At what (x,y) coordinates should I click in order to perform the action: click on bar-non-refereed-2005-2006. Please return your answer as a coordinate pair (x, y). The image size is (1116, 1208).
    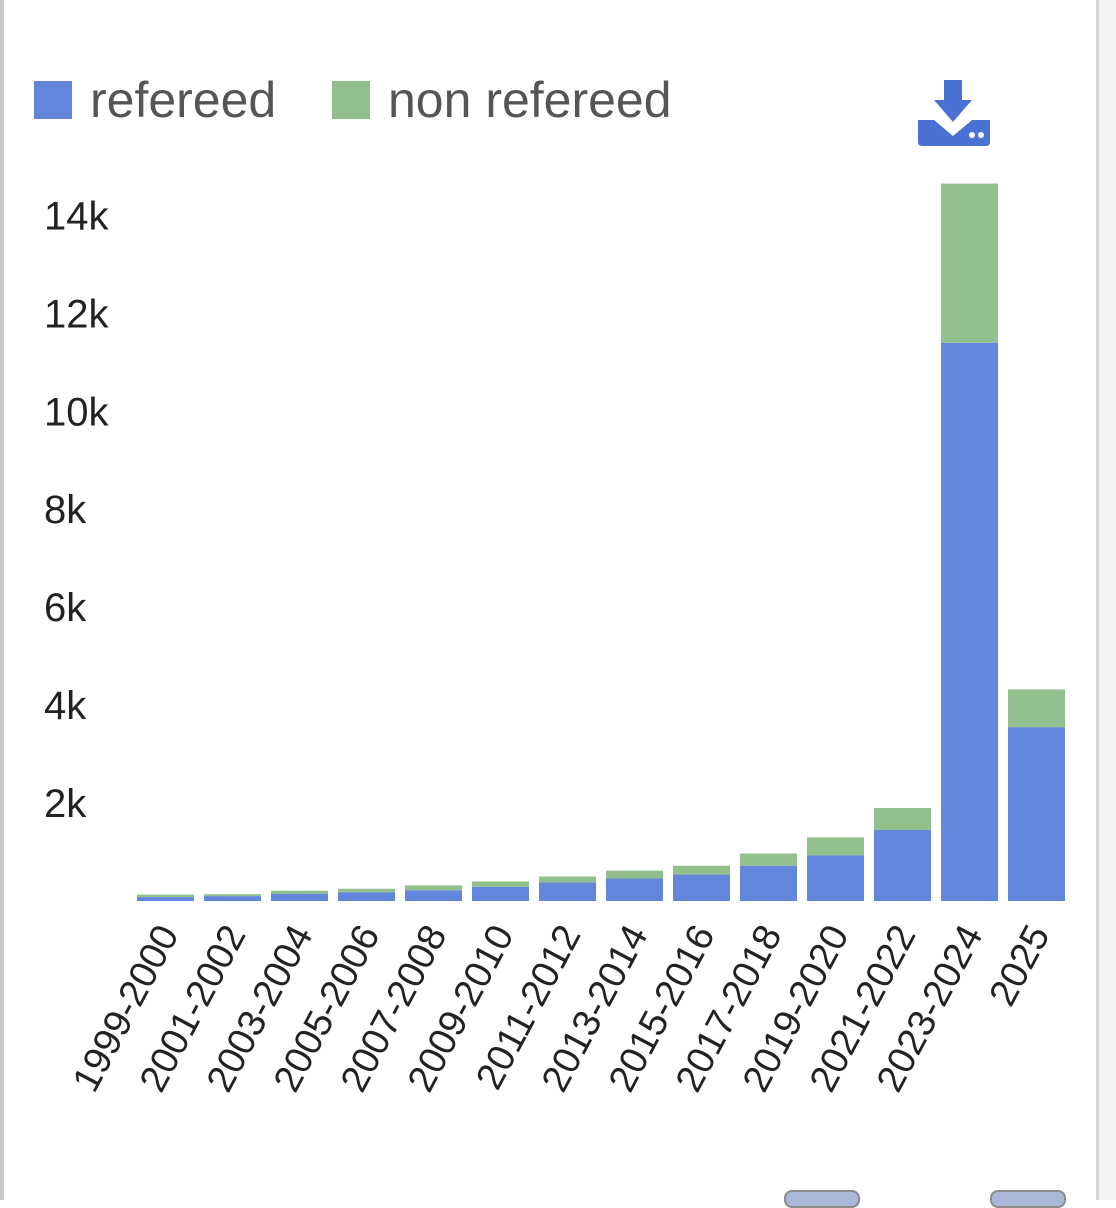
    Looking at the image, I should click on (366, 890).